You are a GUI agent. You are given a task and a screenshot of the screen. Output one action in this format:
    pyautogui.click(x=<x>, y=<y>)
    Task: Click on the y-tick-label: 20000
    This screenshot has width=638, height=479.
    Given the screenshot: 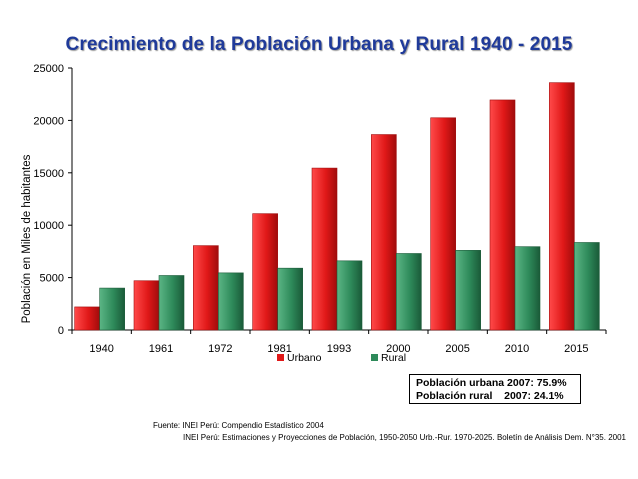 What is the action you would take?
    pyautogui.click(x=48, y=121)
    